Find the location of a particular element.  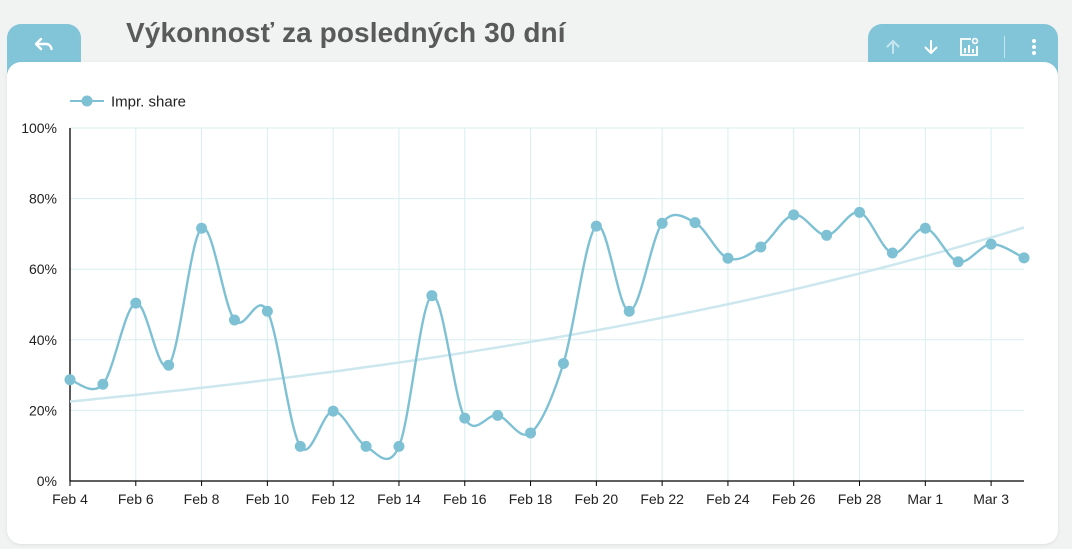

arrow-up-icon is located at coordinates (893, 47).